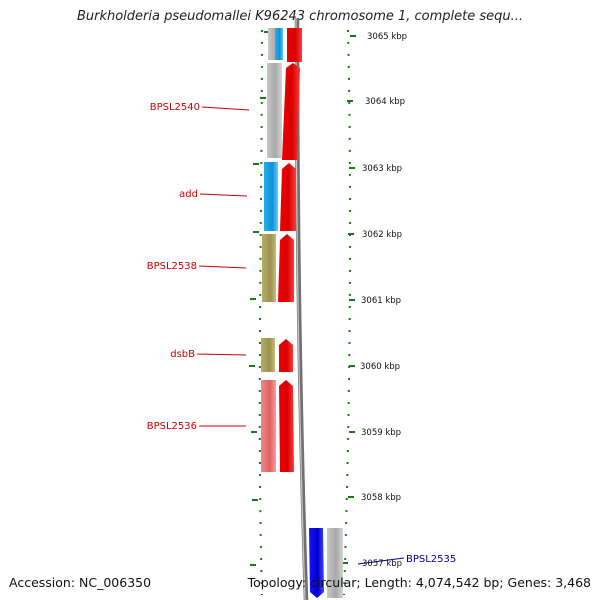 The width and height of the screenshot is (600, 600). What do you see at coordinates (347, 312) in the screenshot?
I see `inner-scale-ring` at bounding box center [347, 312].